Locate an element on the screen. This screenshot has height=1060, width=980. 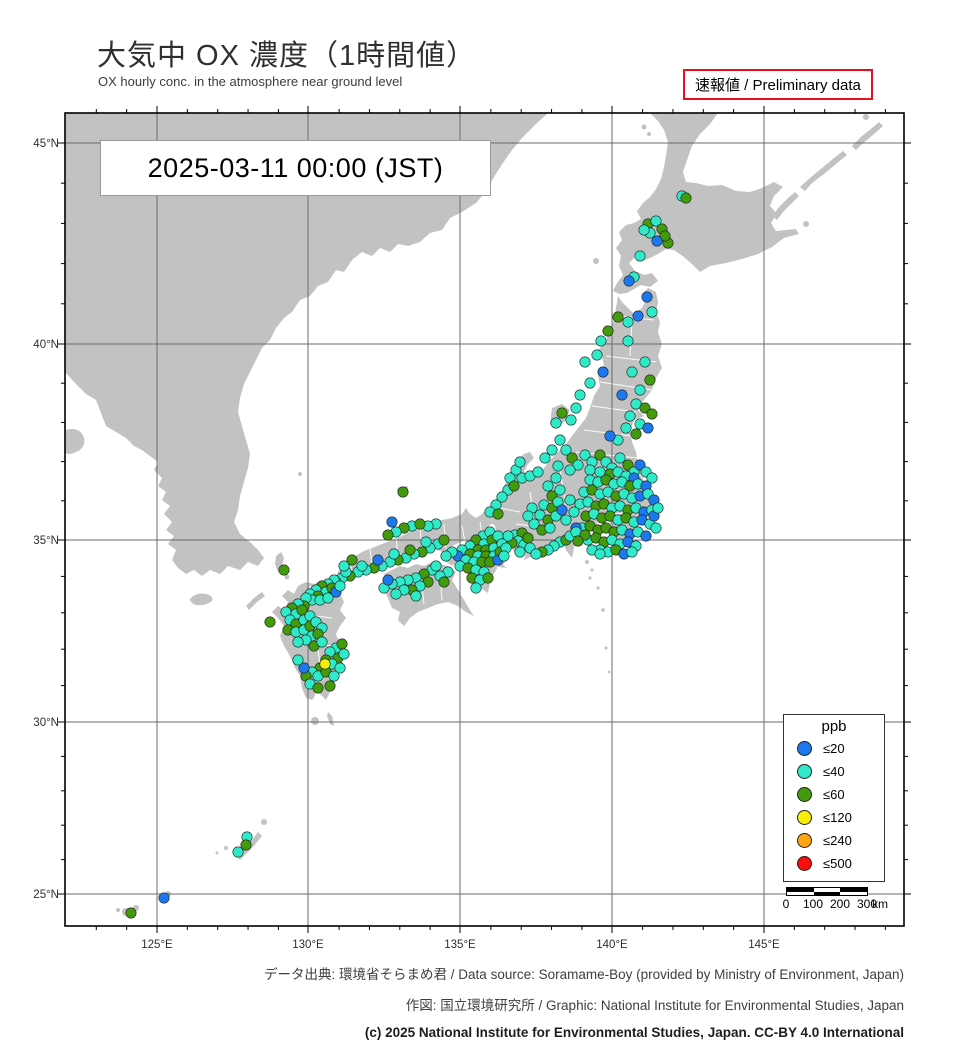
island-jeju is located at coordinates (201, 599).